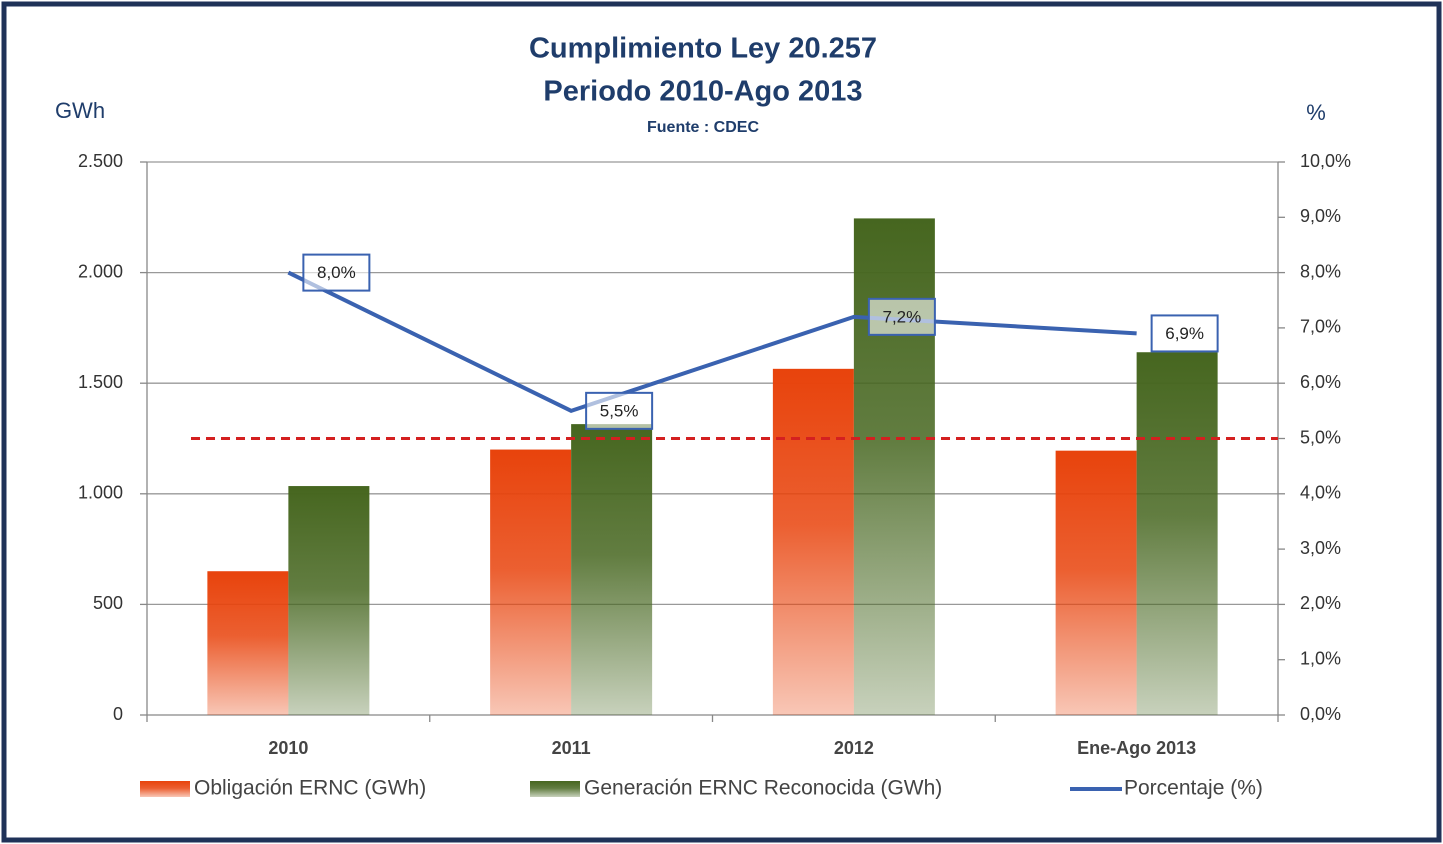  I want to click on y2-tick-label: 6,0%, so click(1320, 382).